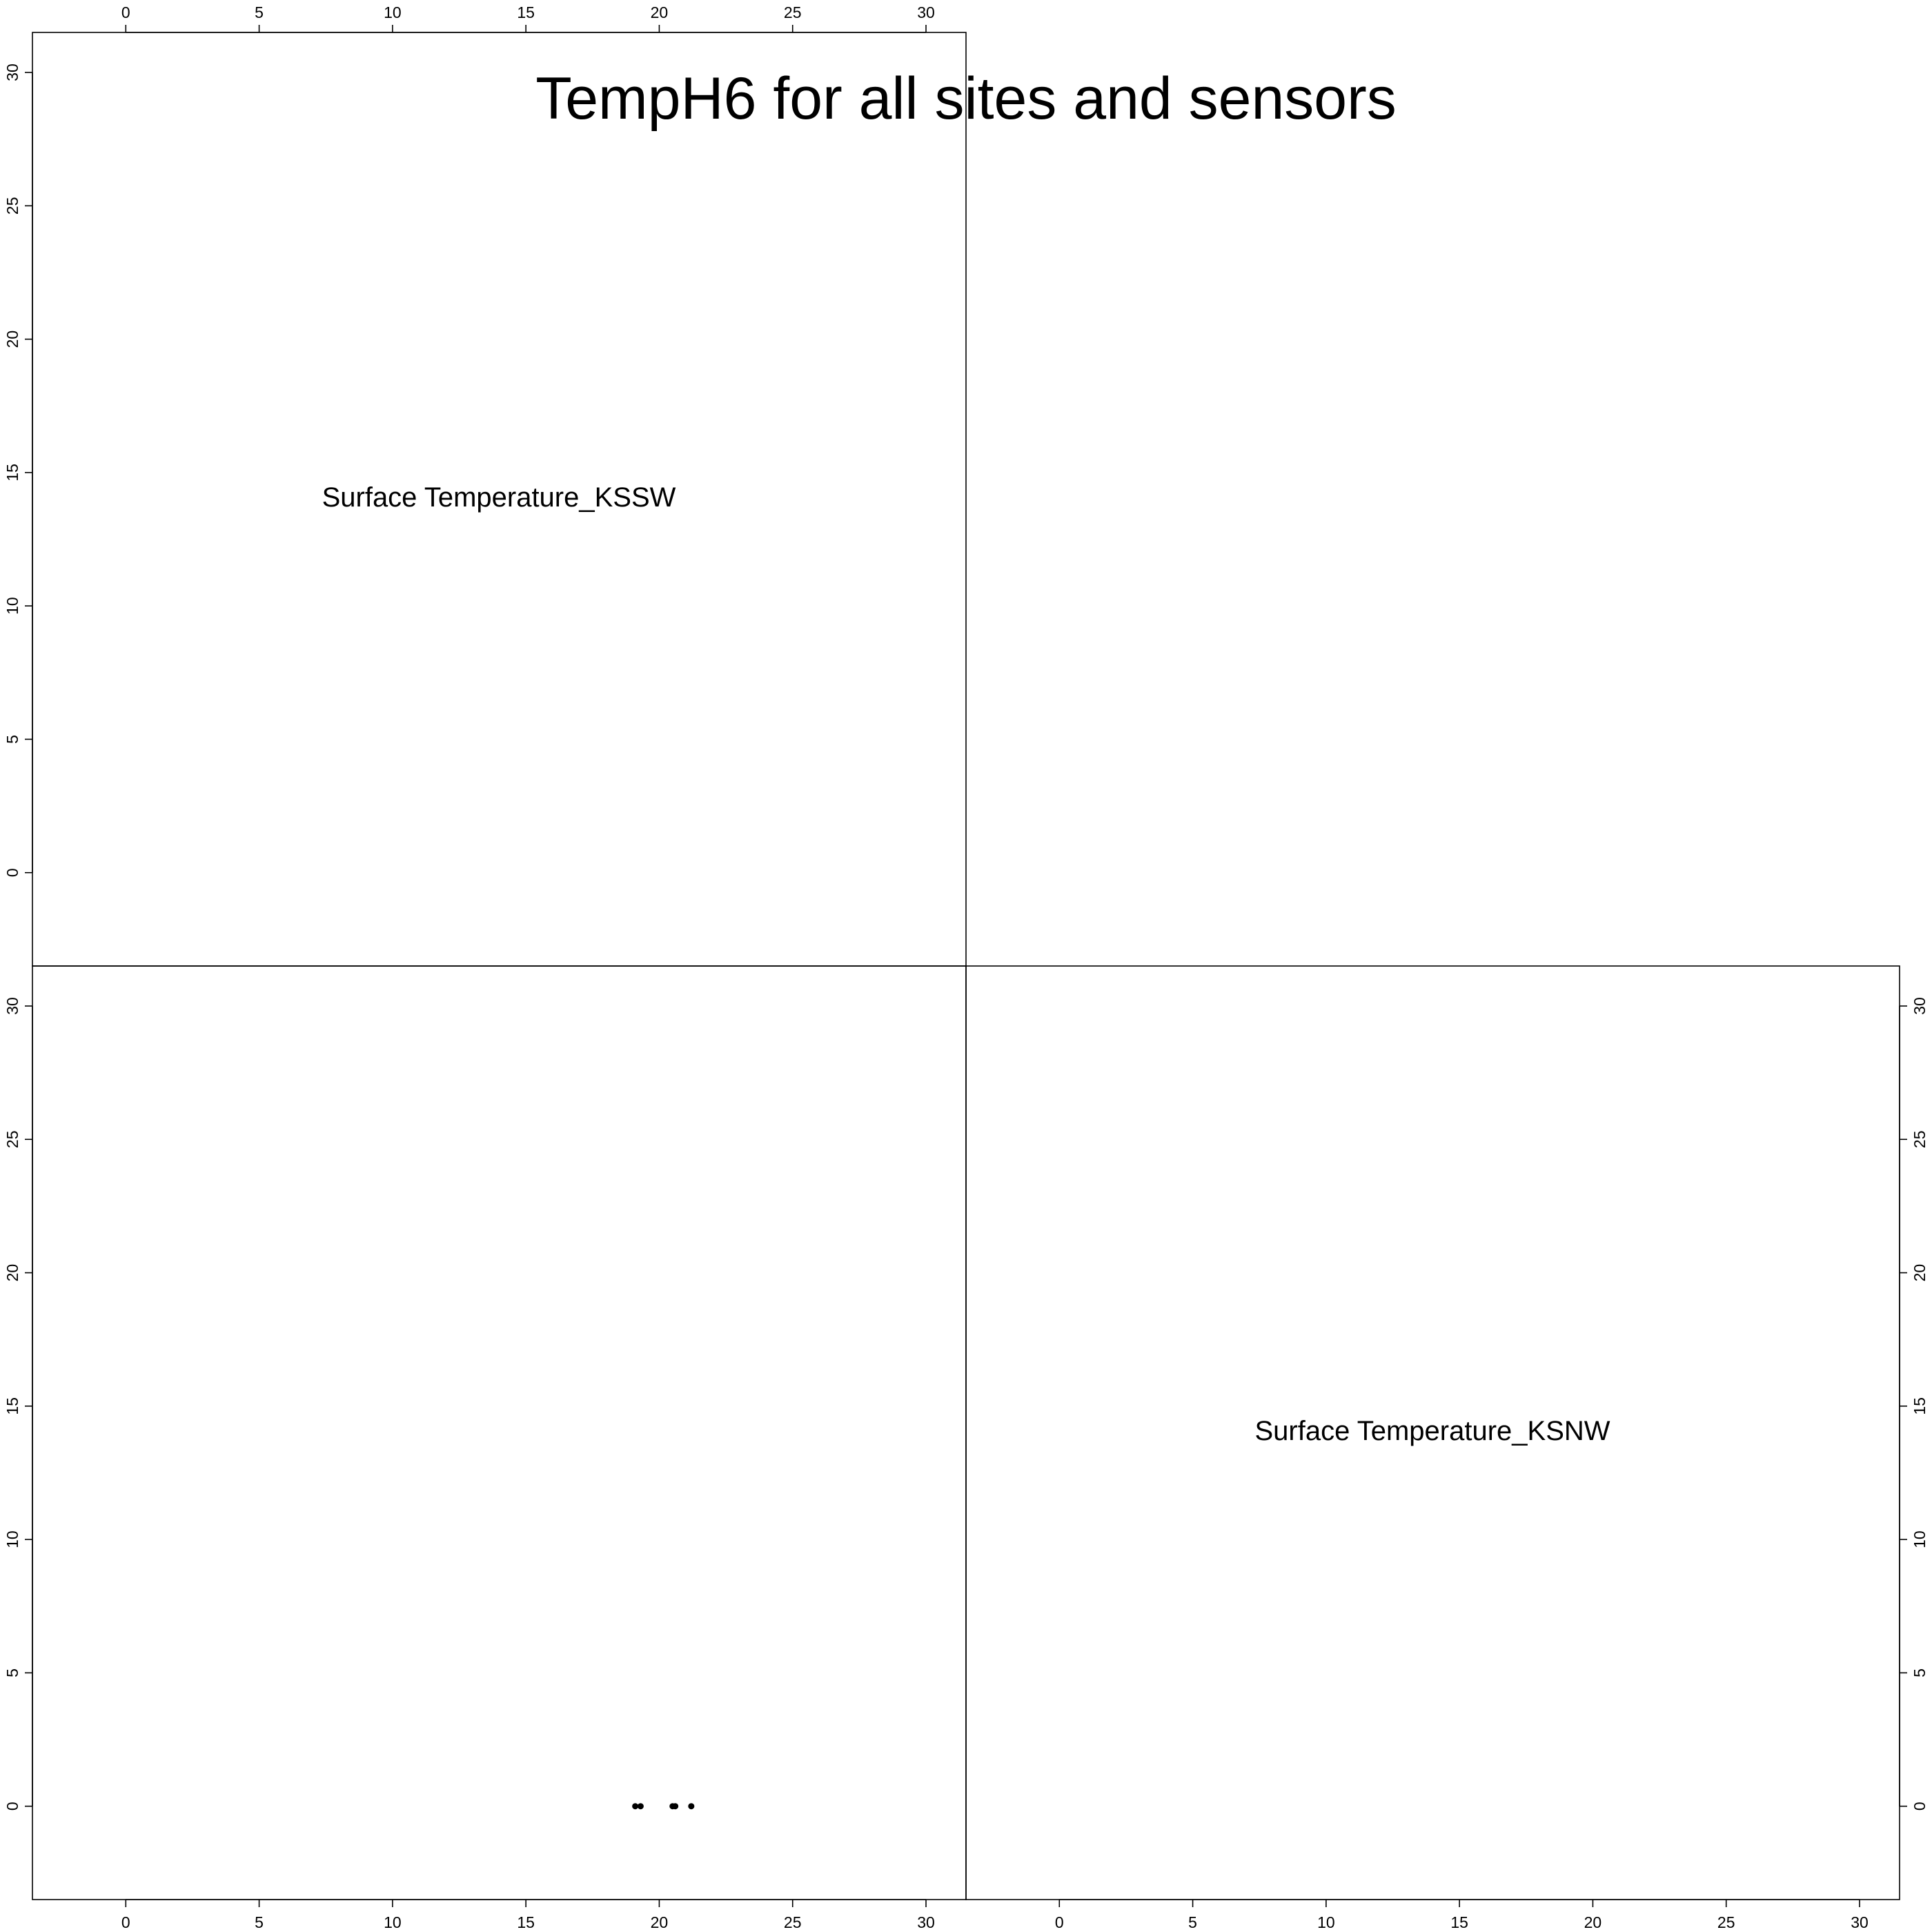 The width and height of the screenshot is (1932, 1932). I want to click on bottom-right-y-axis-tick-label: 25, so click(1920, 1139).